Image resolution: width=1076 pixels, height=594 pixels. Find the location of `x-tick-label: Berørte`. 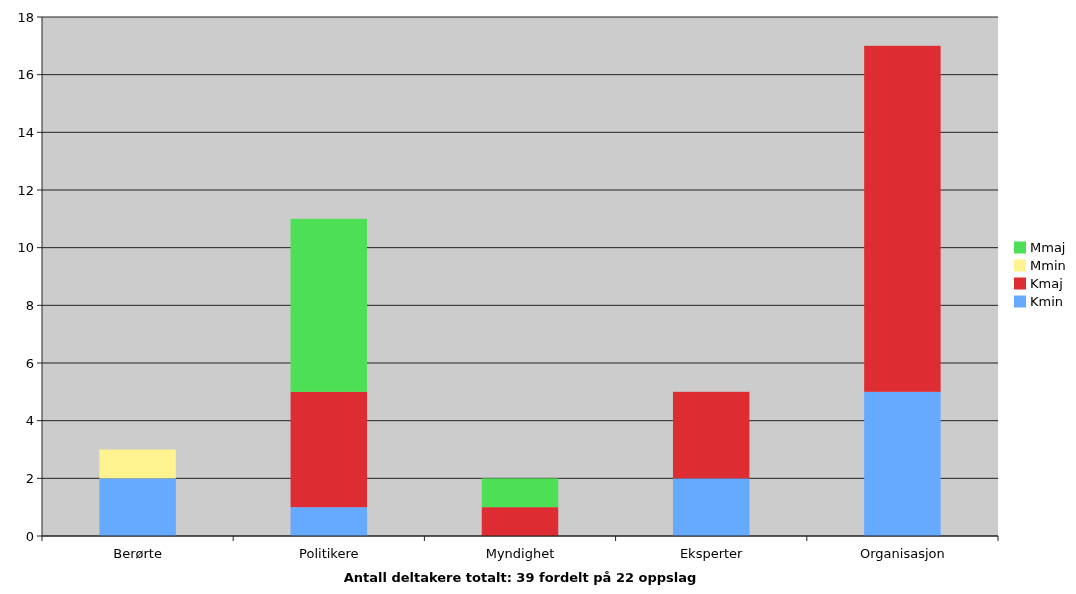

x-tick-label: Berørte is located at coordinates (137, 553).